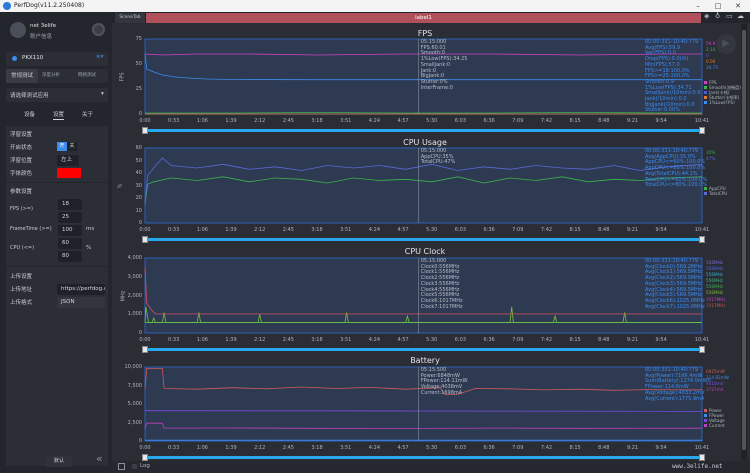  Describe the element at coordinates (667, 387) in the screenshot. I see `stats-line: FPower:114.6mW` at that location.